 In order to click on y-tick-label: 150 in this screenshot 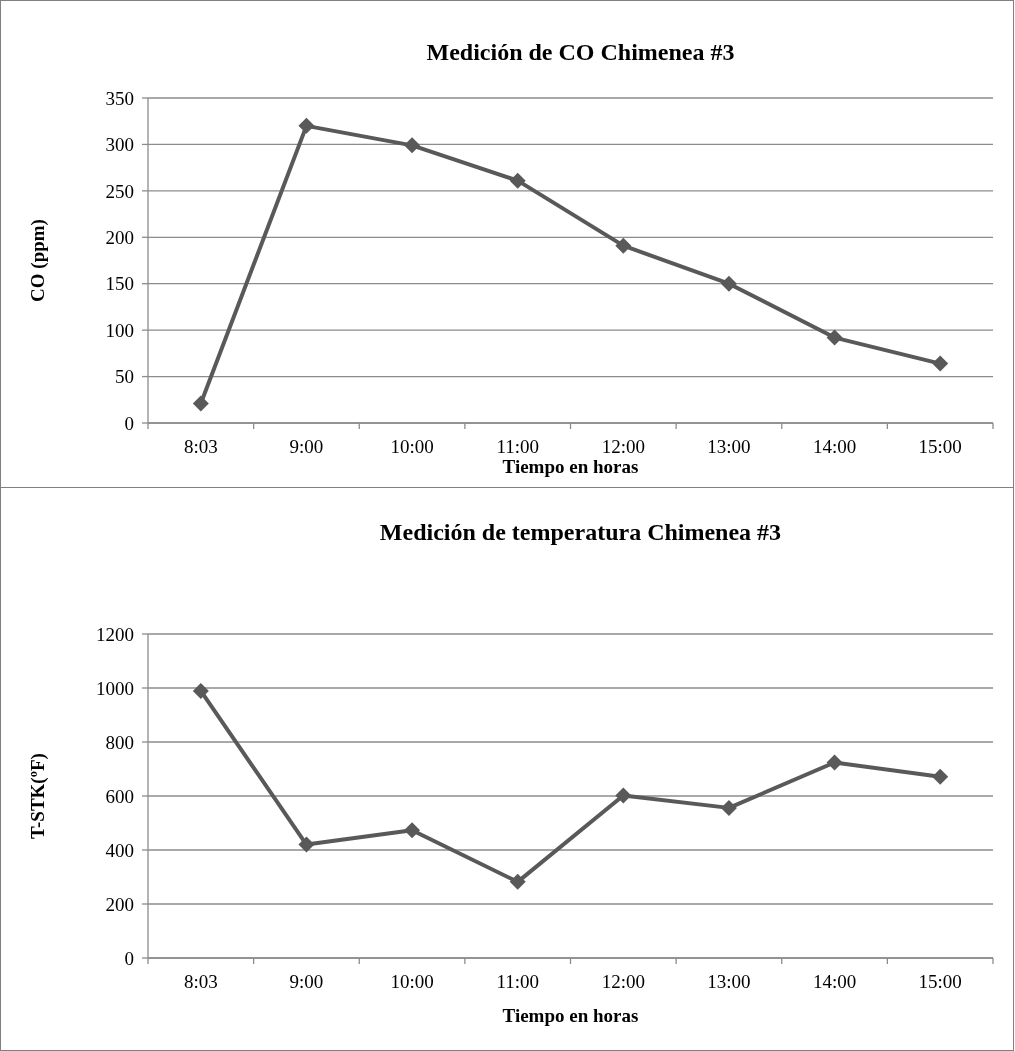, I will do `click(119, 284)`.